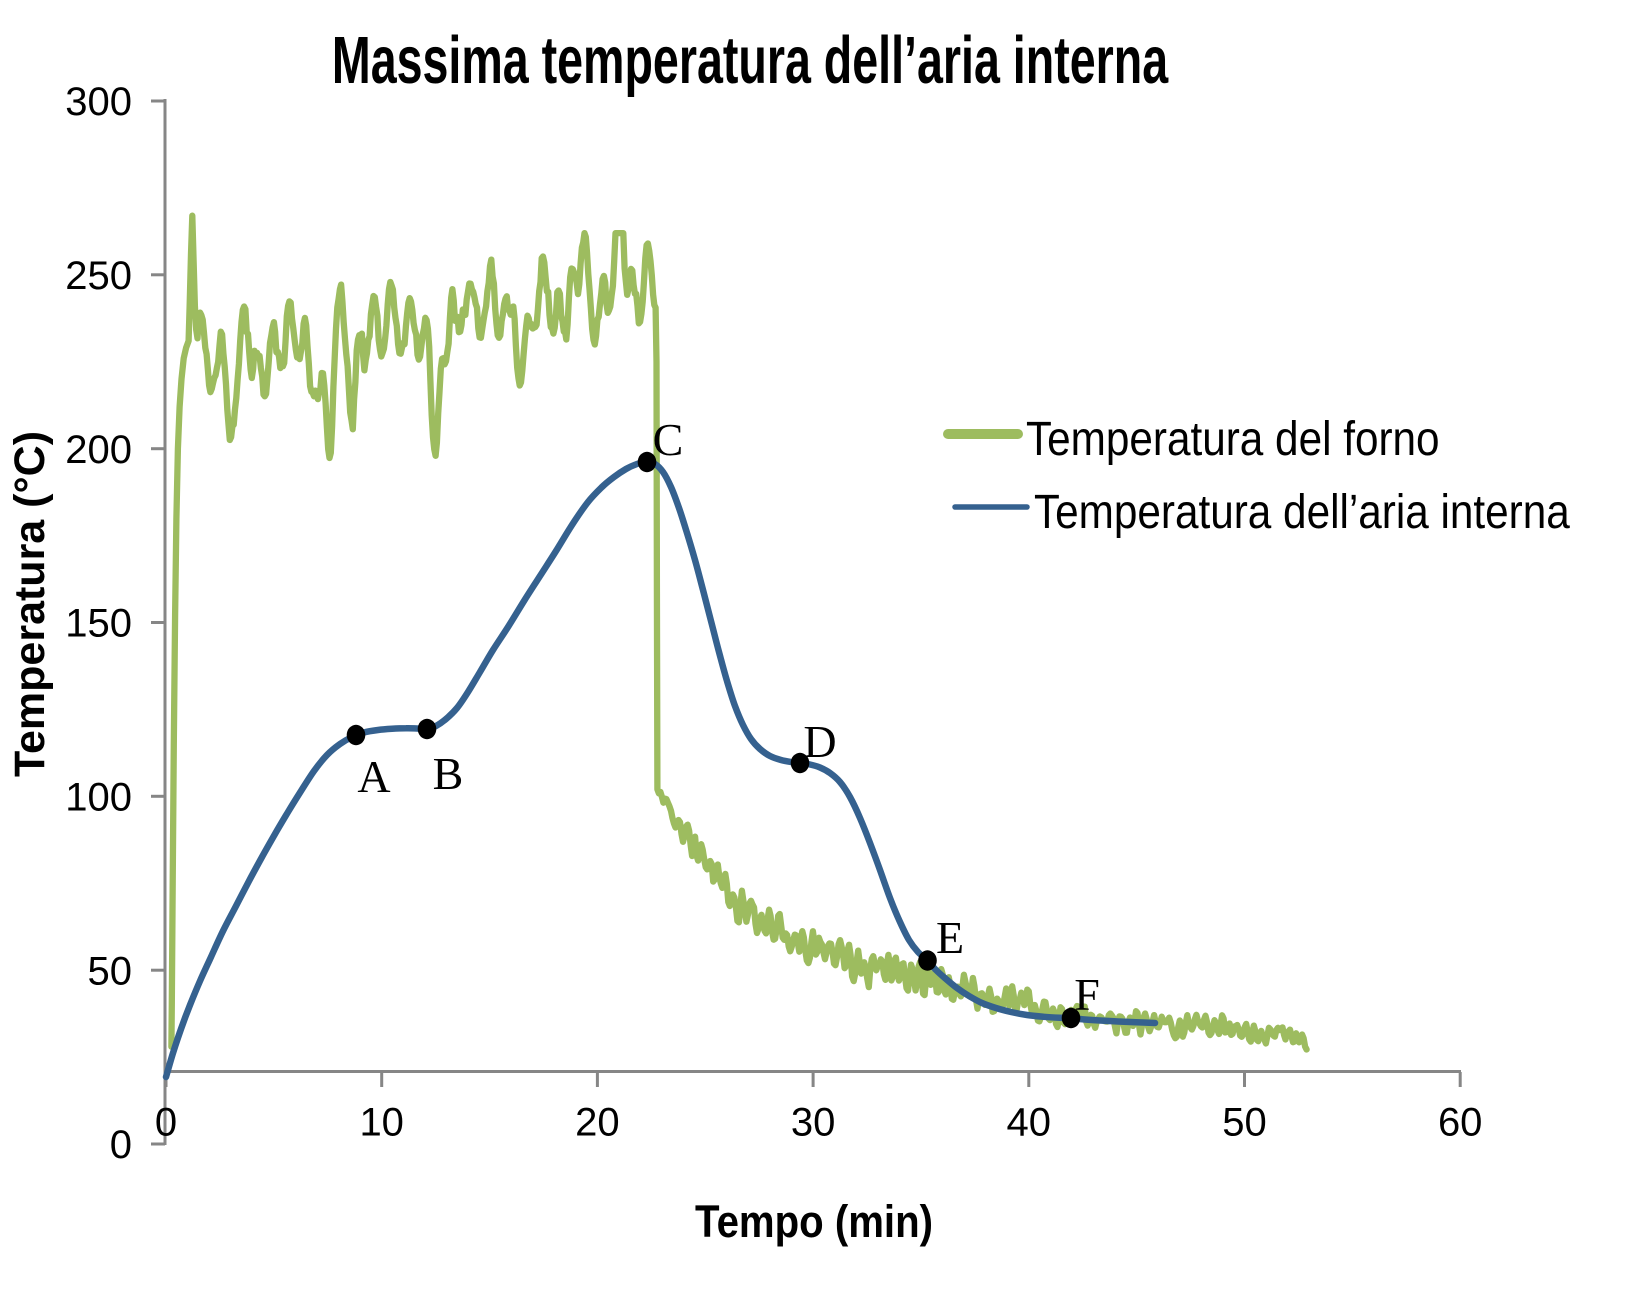 Image resolution: width=1636 pixels, height=1290 pixels. I want to click on svg-text: Temperatura del forno, so click(1233, 438).